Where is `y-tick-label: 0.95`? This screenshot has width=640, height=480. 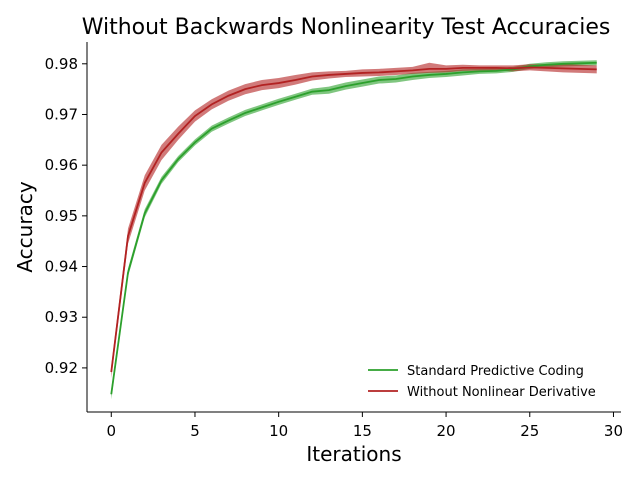
y-tick-label: 0.95 is located at coordinates (61, 216).